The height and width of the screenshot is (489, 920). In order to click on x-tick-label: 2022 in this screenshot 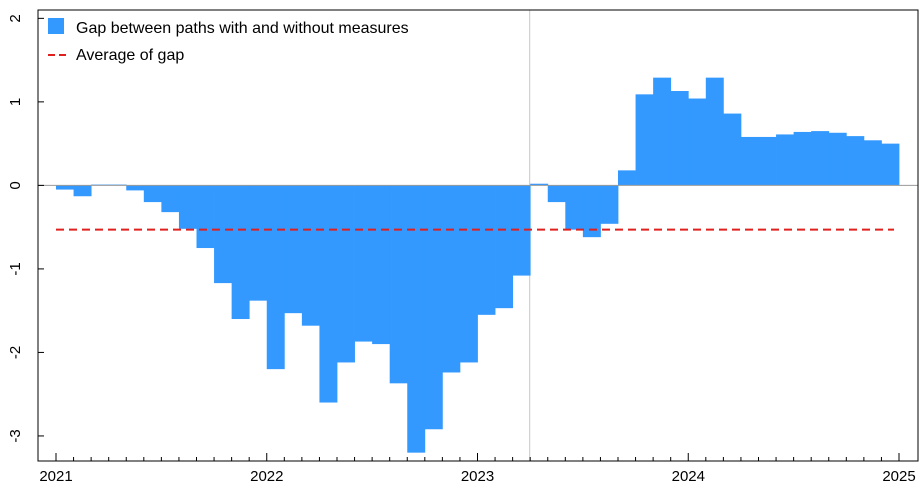, I will do `click(266, 476)`.